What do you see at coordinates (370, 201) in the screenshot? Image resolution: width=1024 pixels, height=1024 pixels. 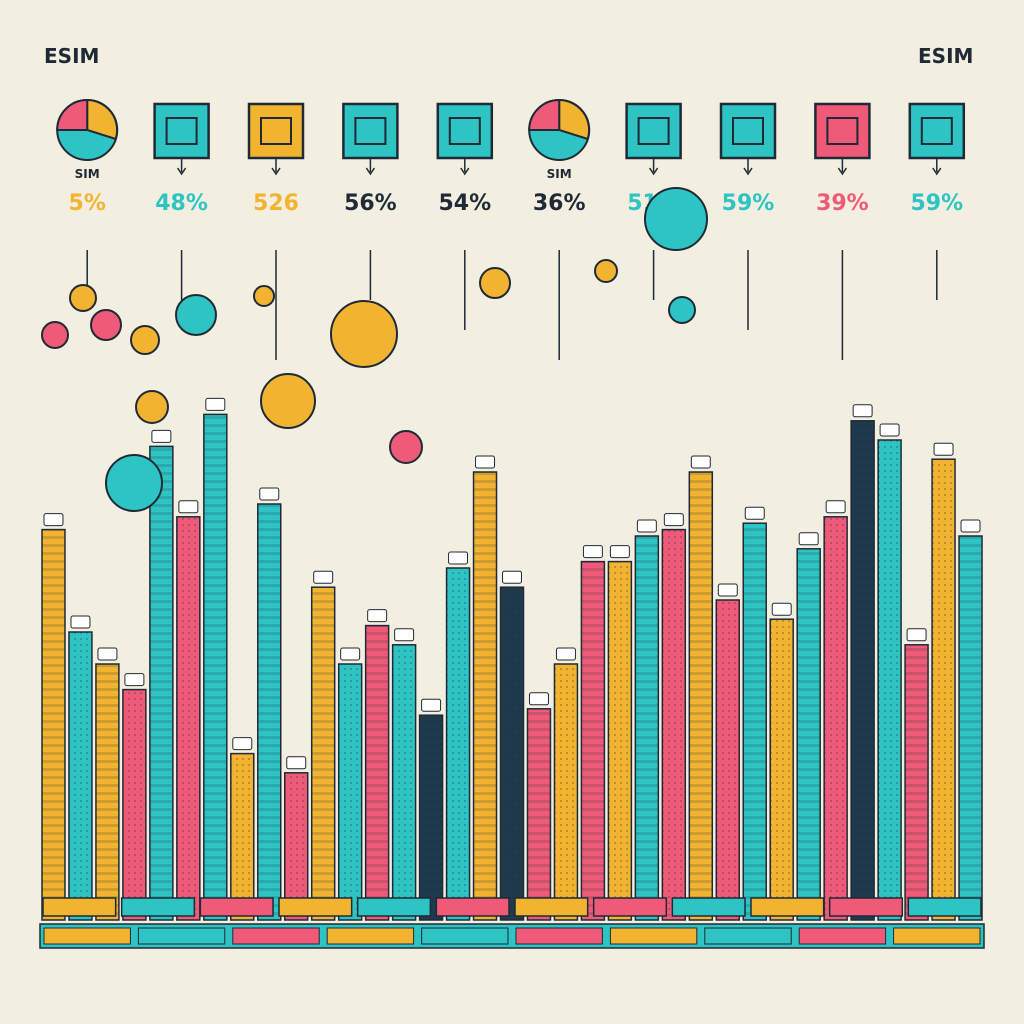 I see `callout: 56%` at bounding box center [370, 201].